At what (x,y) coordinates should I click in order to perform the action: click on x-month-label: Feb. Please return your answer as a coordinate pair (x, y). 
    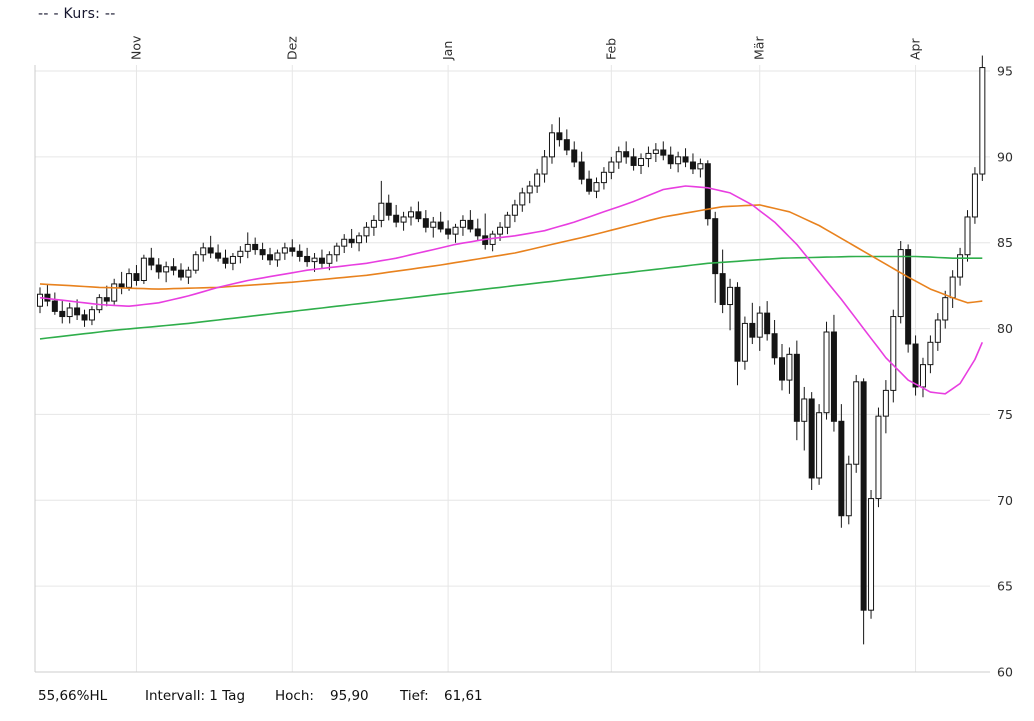
    Looking at the image, I should click on (610, 49).